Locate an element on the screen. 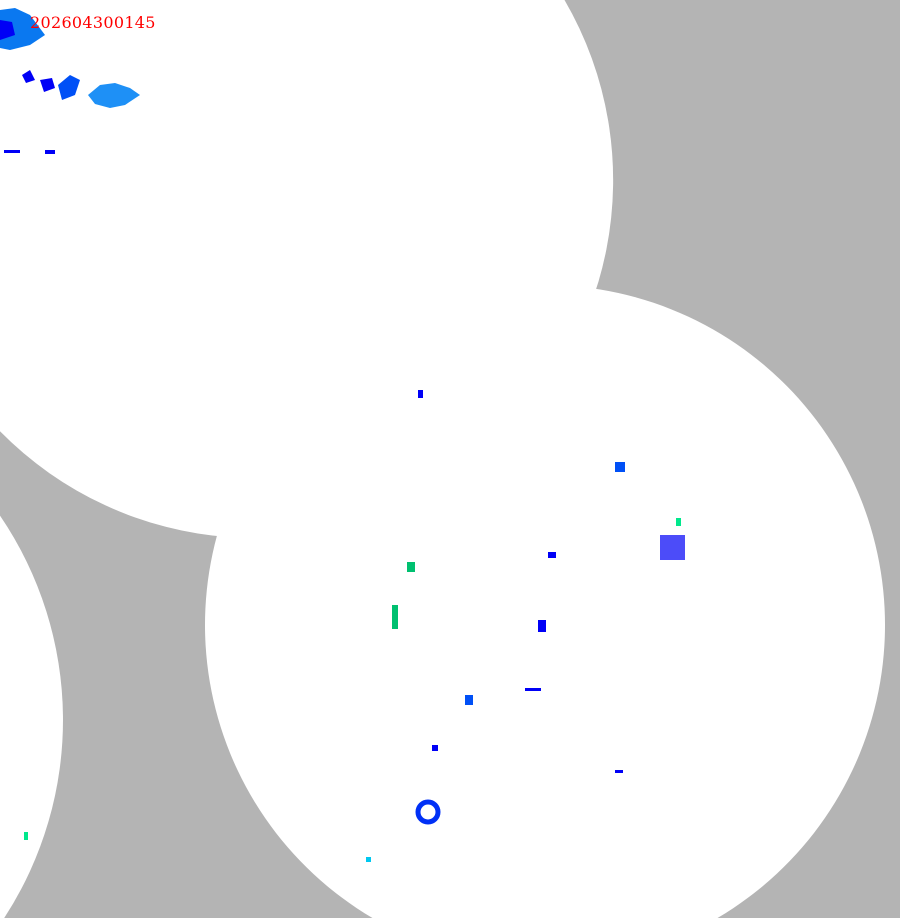 This screenshot has width=900, height=918. radar-coverage-southwest is located at coordinates (31, 716).